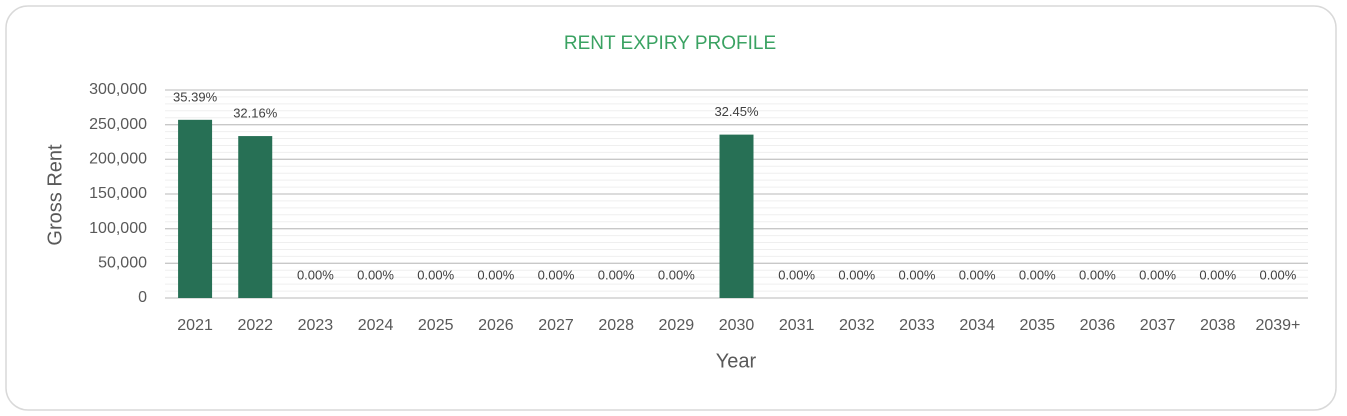 The height and width of the screenshot is (416, 1347). Describe the element at coordinates (118, 124) in the screenshot. I see `y-tick-label: 250,000` at that location.